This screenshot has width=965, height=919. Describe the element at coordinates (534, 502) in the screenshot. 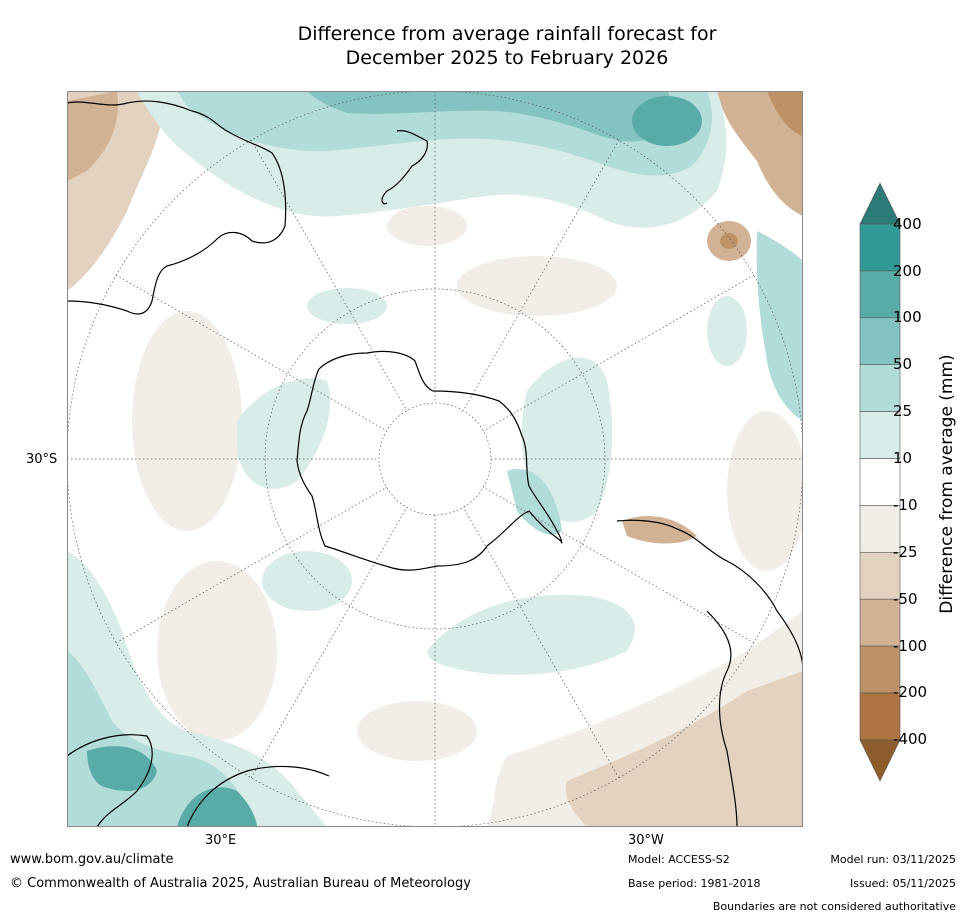

I see `wet-region-antarctic-peninsula` at that location.